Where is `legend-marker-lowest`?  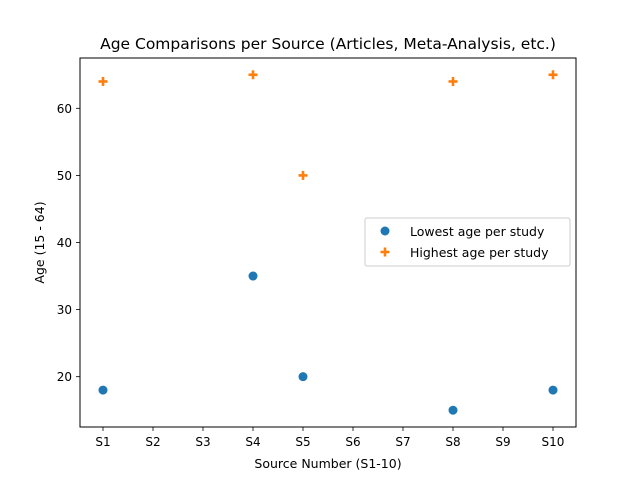
legend-marker-lowest is located at coordinates (385, 231).